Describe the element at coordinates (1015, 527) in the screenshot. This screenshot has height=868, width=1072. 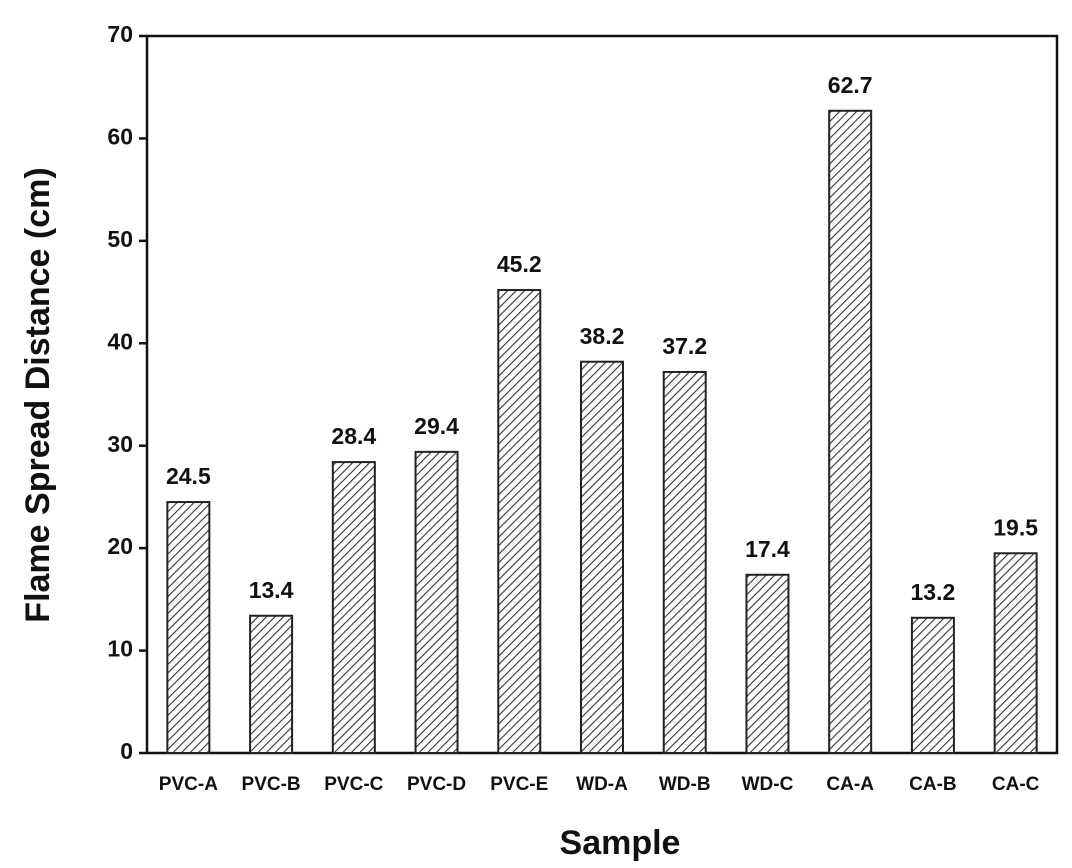
I see `value-label: 19.5` at that location.